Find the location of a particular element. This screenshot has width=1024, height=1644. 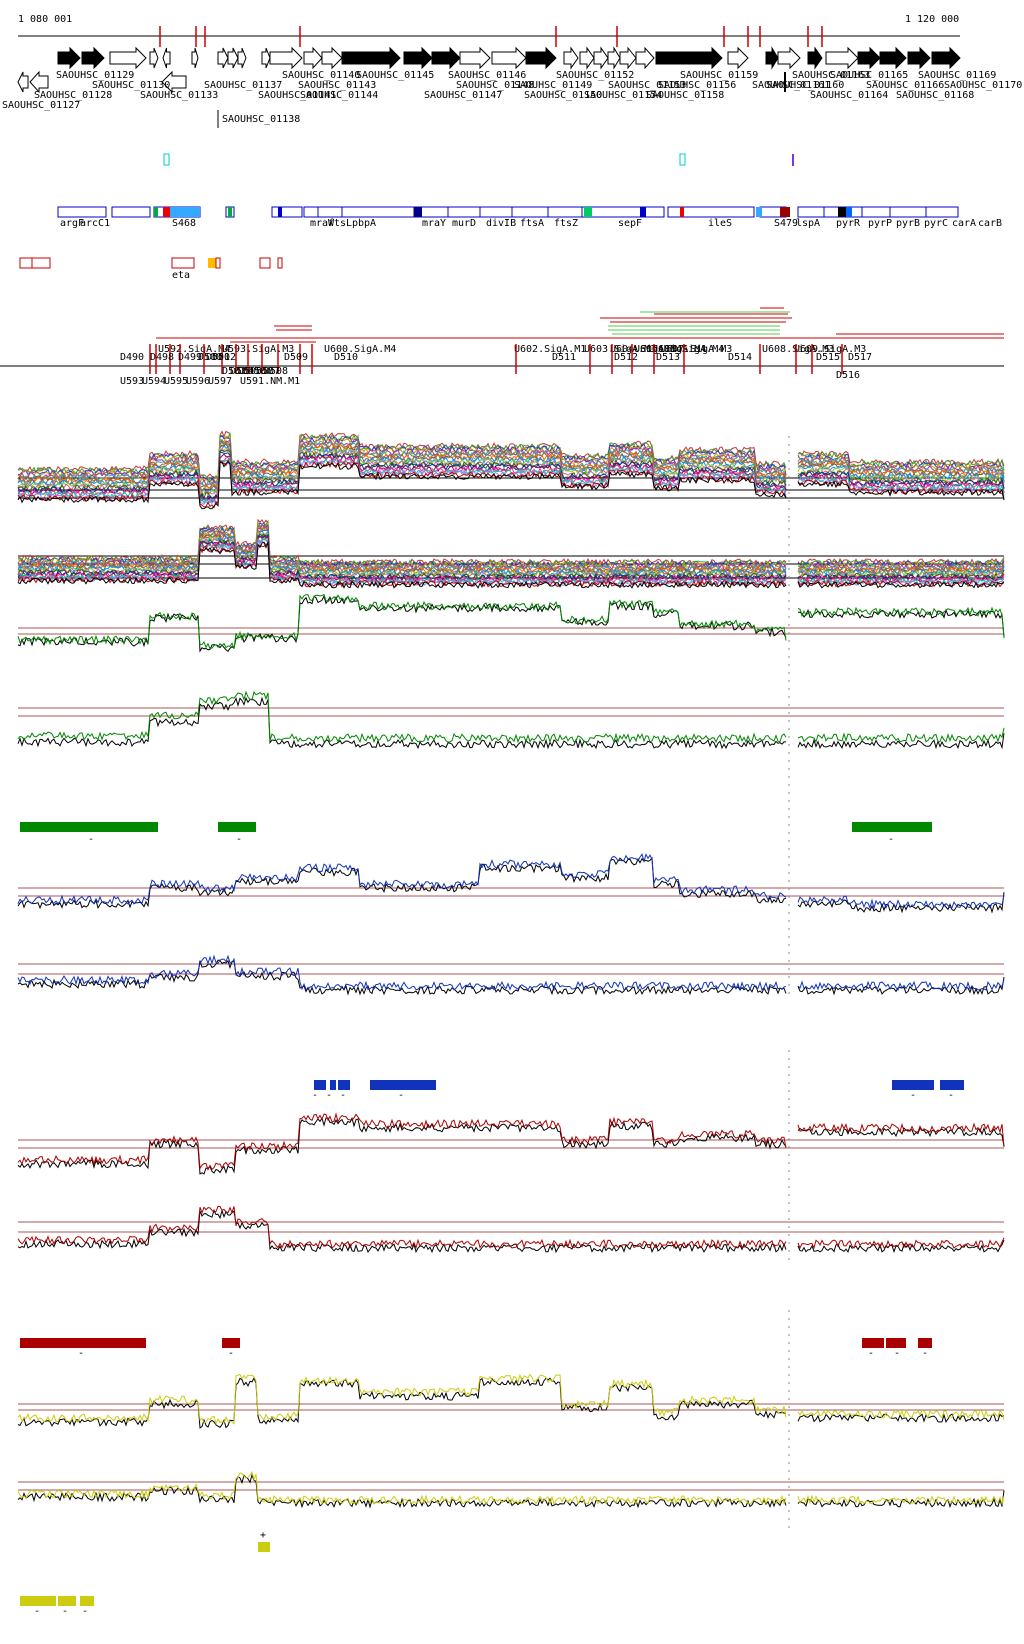

annotation-label: pbpA is located at coordinates (364, 223).